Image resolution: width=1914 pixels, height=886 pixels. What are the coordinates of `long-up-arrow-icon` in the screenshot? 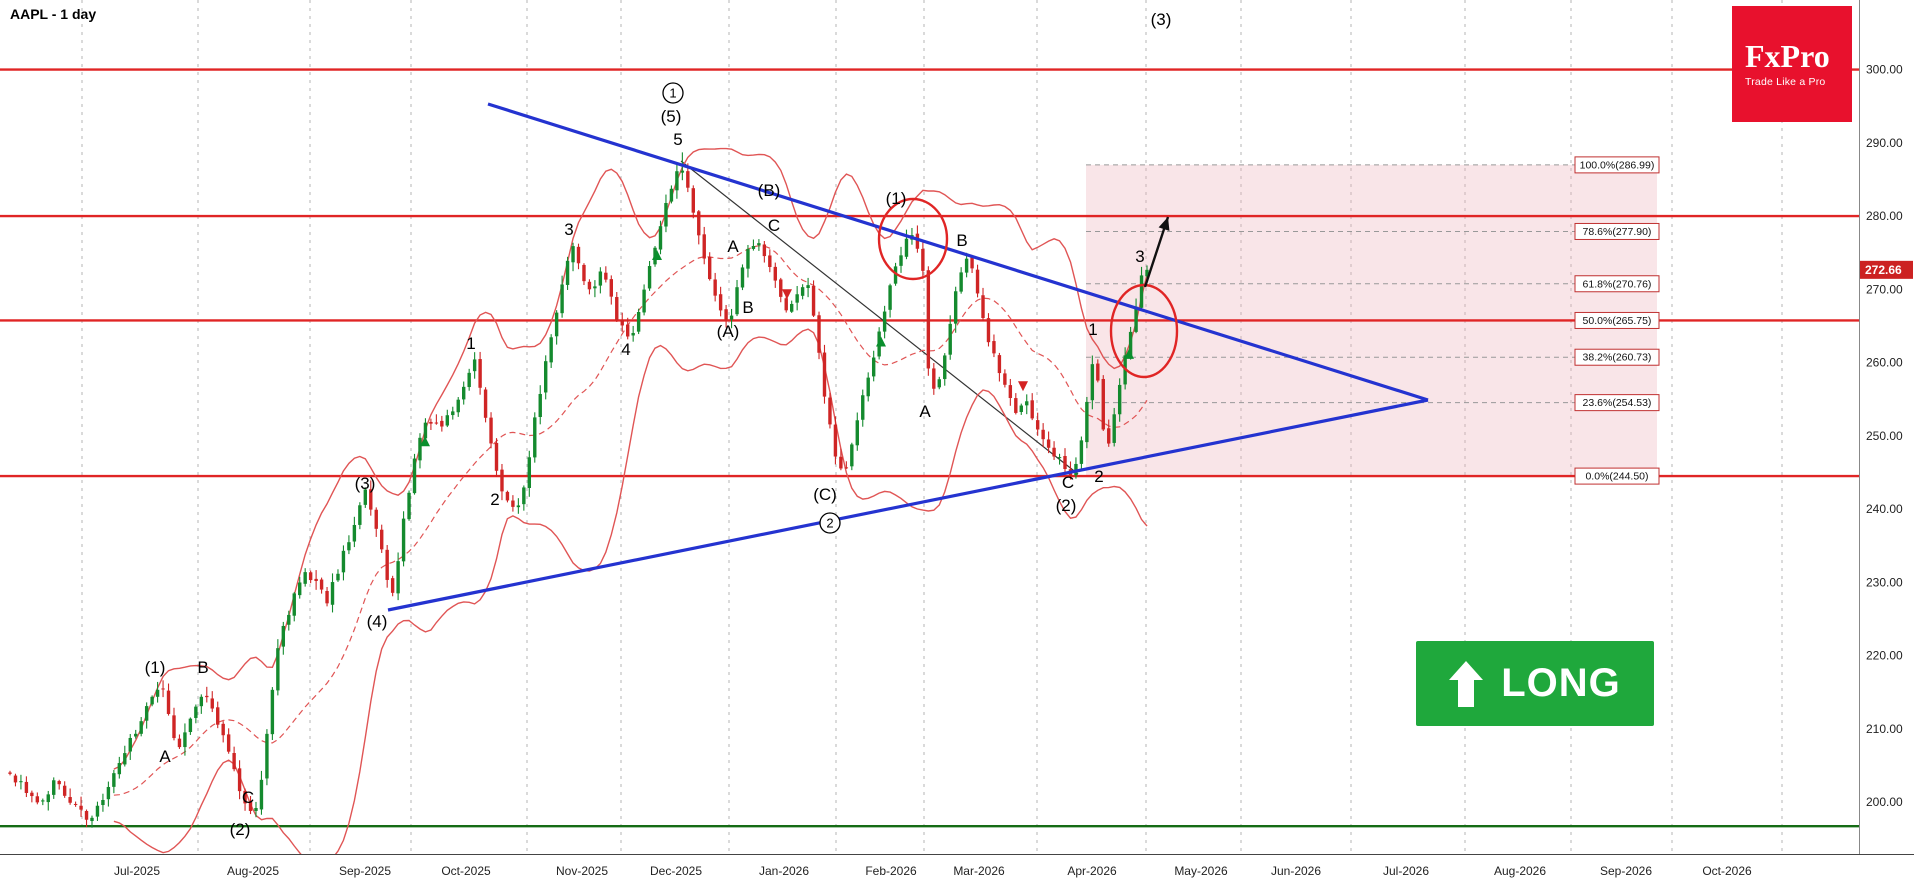 It's located at (1466, 683).